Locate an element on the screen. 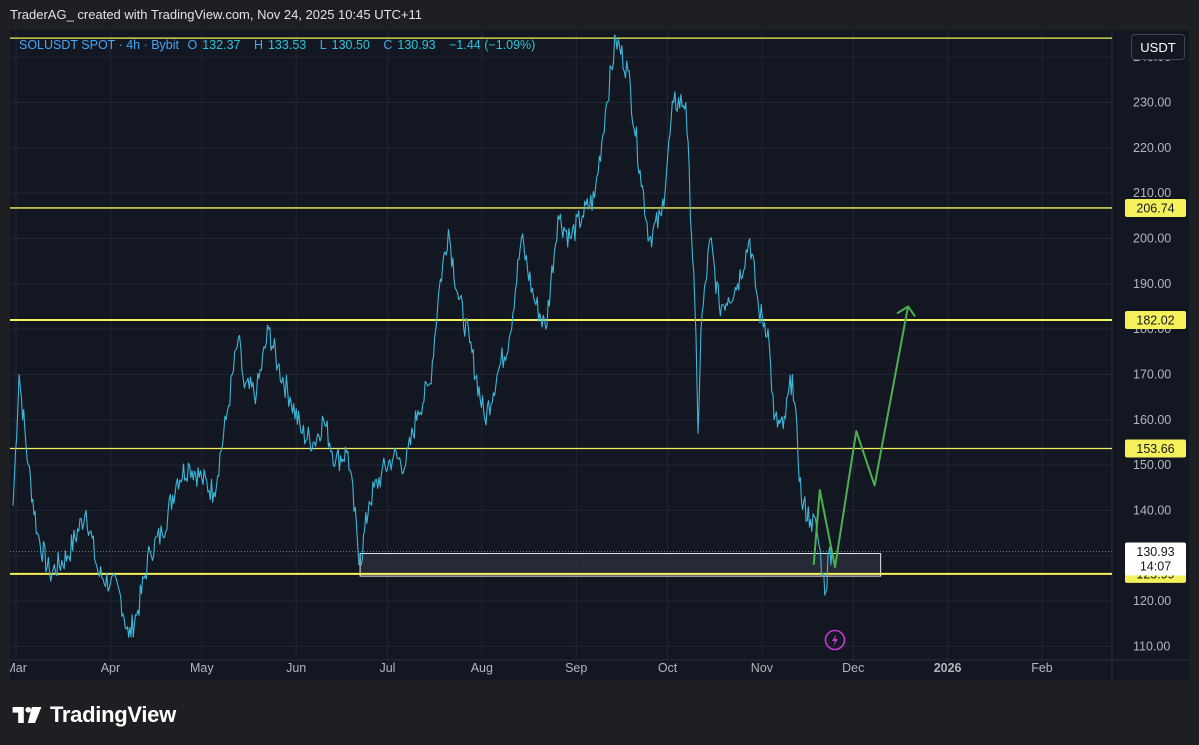  x-tick-label: Jul is located at coordinates (387, 668).